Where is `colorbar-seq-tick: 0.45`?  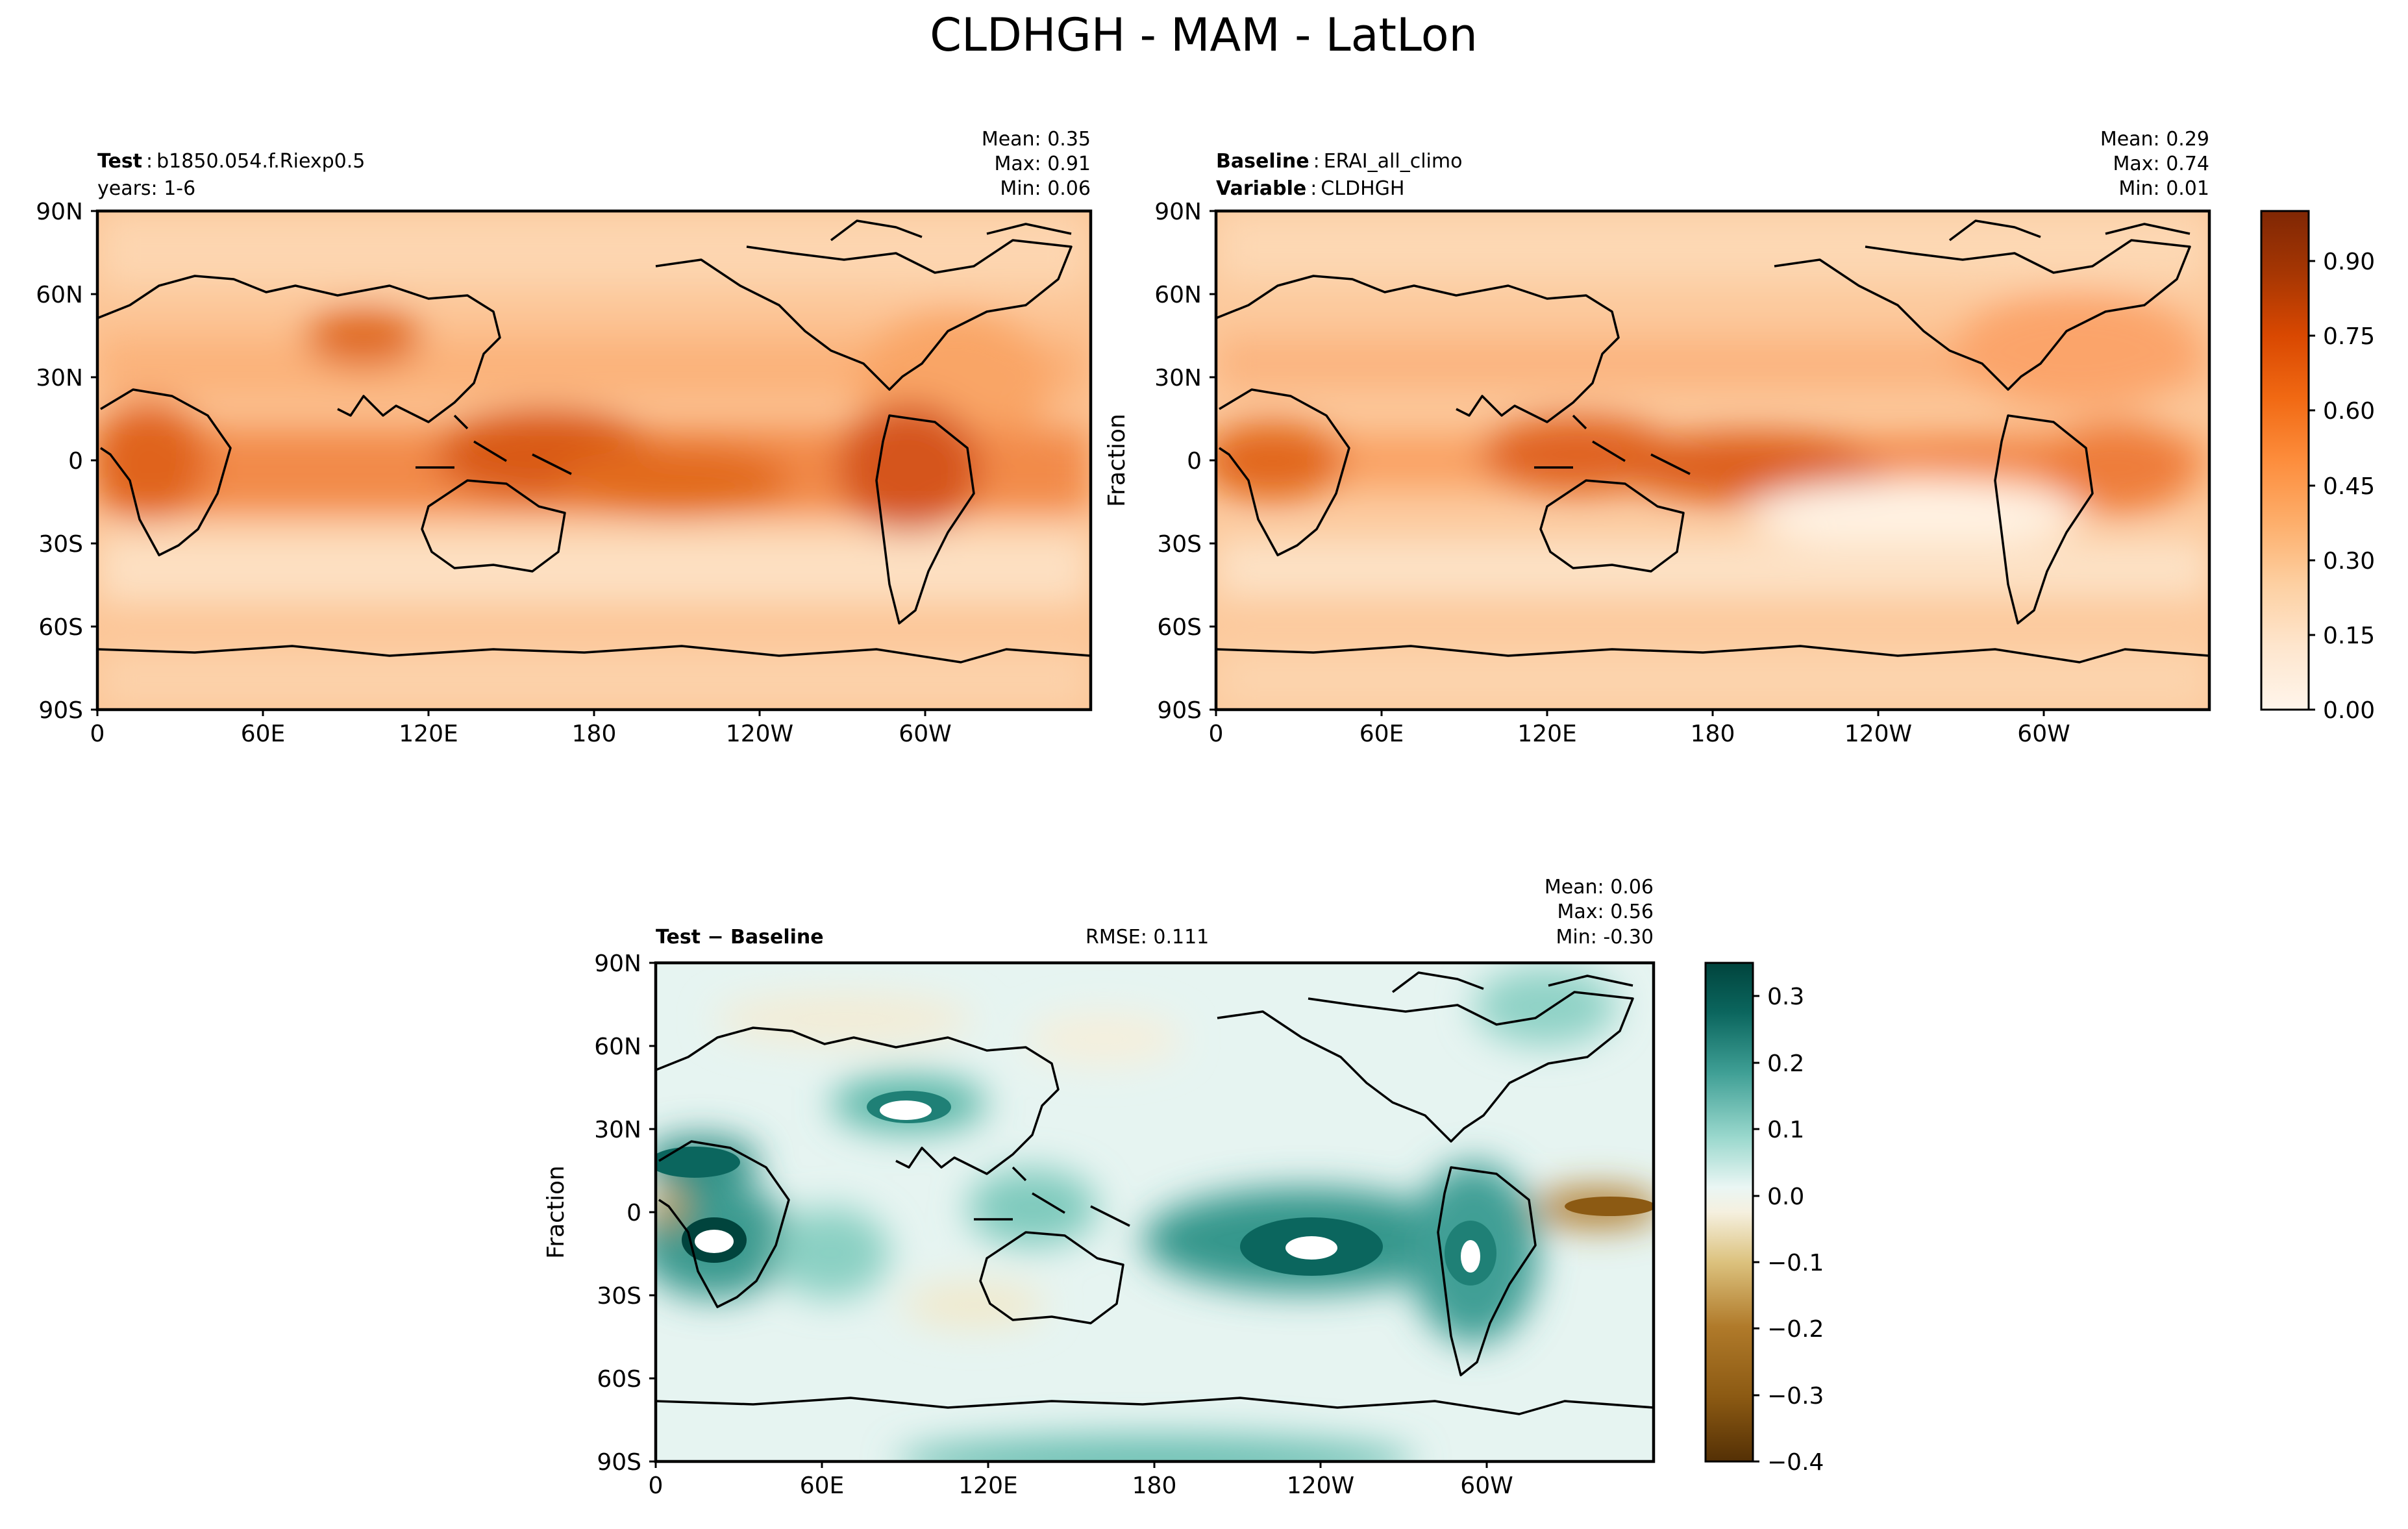
colorbar-seq-tick: 0.45 is located at coordinates (2349, 486).